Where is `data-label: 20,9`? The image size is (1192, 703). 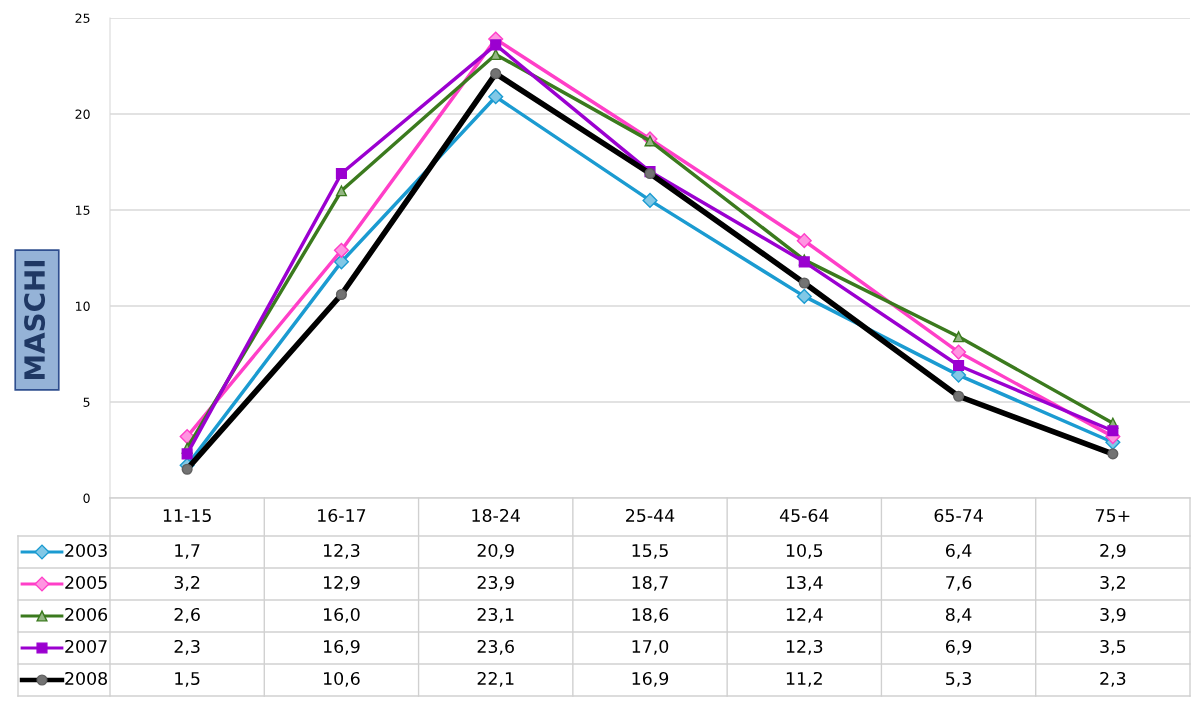 data-label: 20,9 is located at coordinates (495, 551).